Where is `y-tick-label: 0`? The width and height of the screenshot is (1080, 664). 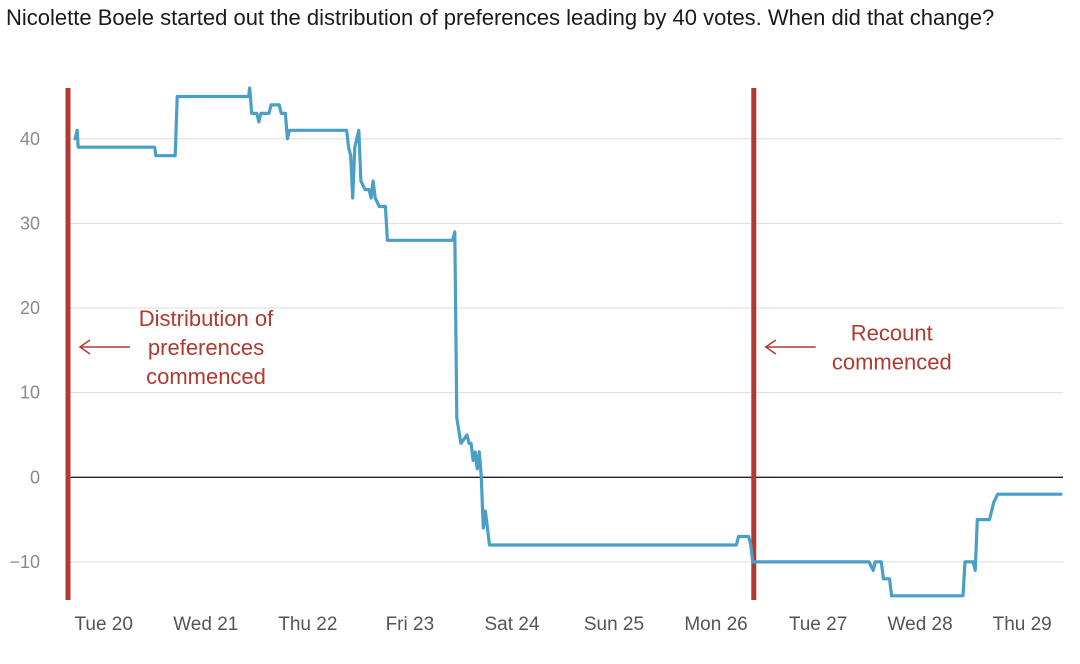
y-tick-label: 0 is located at coordinates (35, 477).